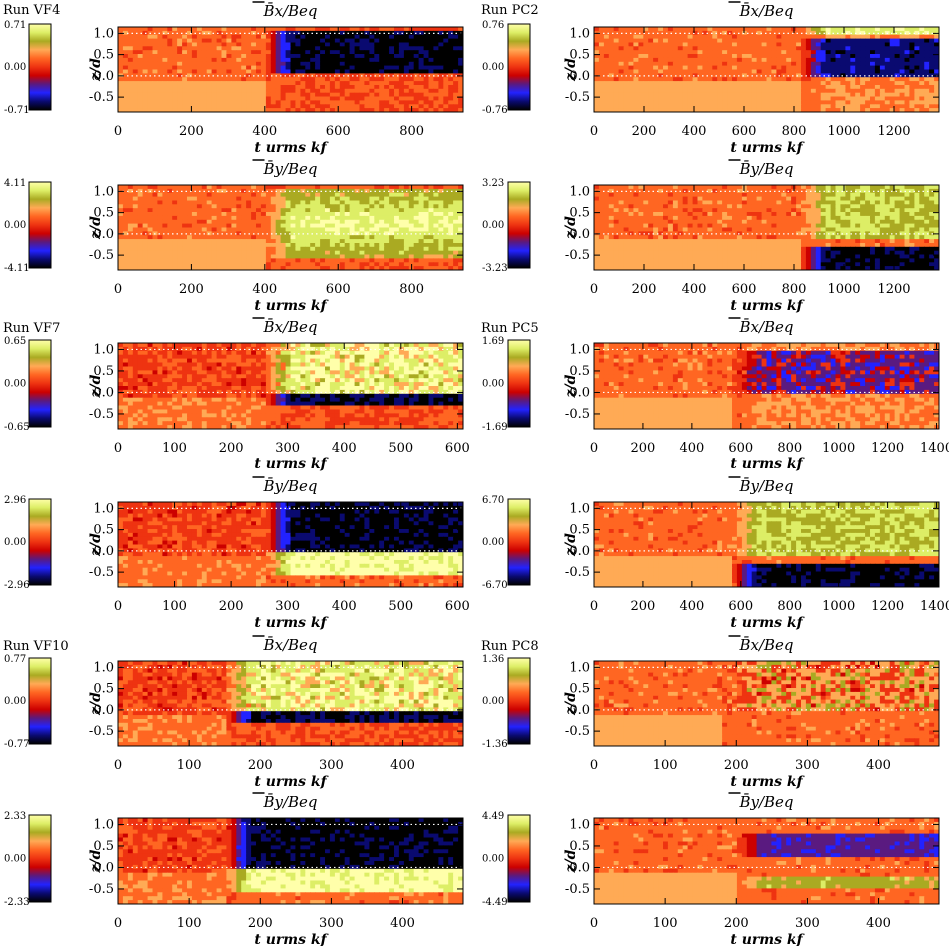 The height and width of the screenshot is (946, 949). Describe the element at coordinates (493, 341) in the screenshot. I see `colorbar-label: 1.69` at that location.